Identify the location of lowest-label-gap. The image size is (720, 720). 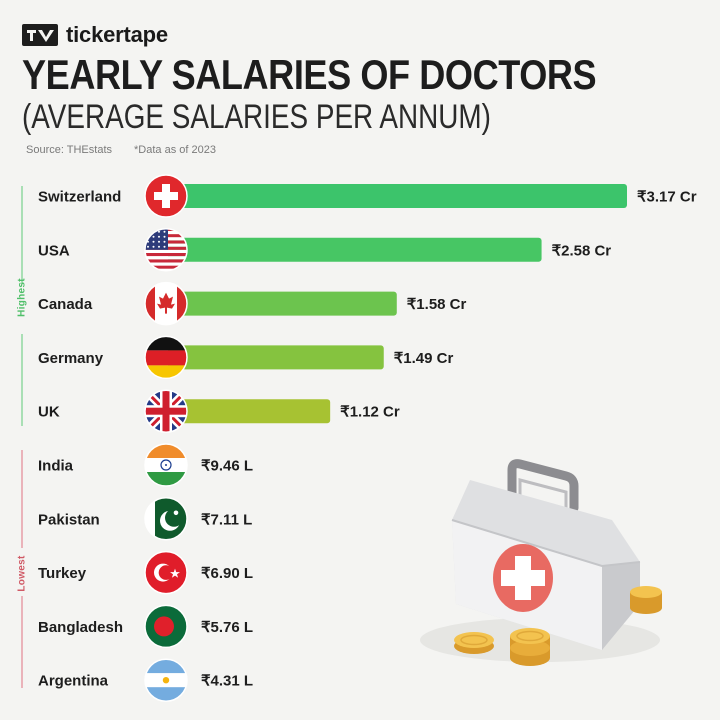
(22, 572).